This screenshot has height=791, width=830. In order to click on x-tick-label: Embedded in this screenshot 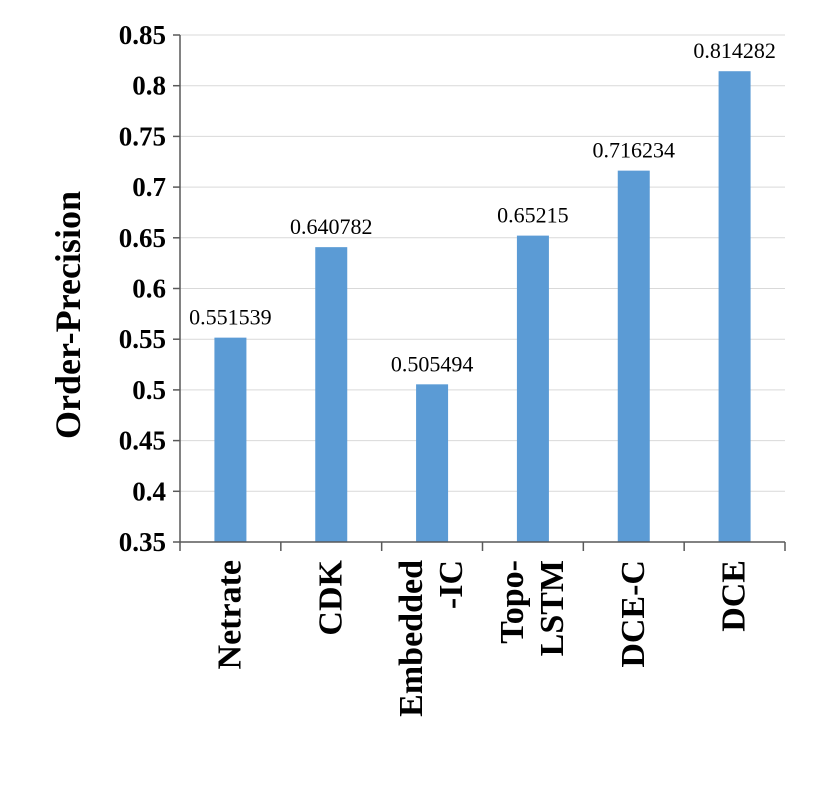, I will do `click(411, 638)`.